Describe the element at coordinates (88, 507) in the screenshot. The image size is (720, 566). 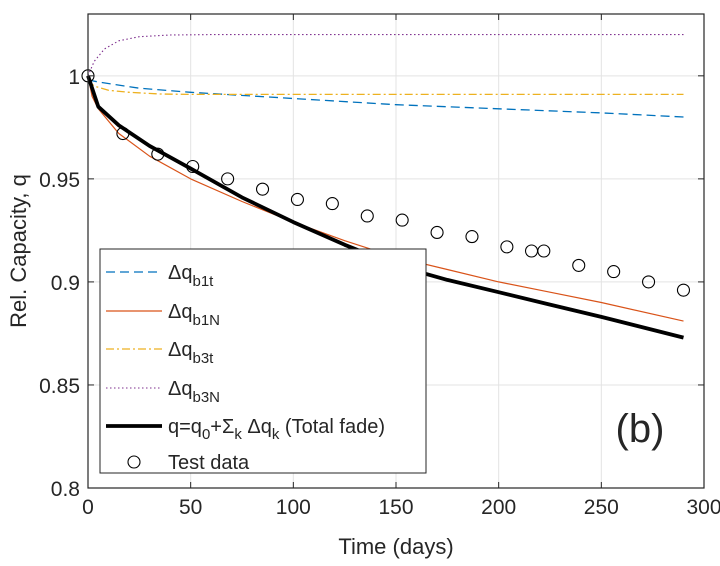
I see `x-tick-label: 0` at that location.